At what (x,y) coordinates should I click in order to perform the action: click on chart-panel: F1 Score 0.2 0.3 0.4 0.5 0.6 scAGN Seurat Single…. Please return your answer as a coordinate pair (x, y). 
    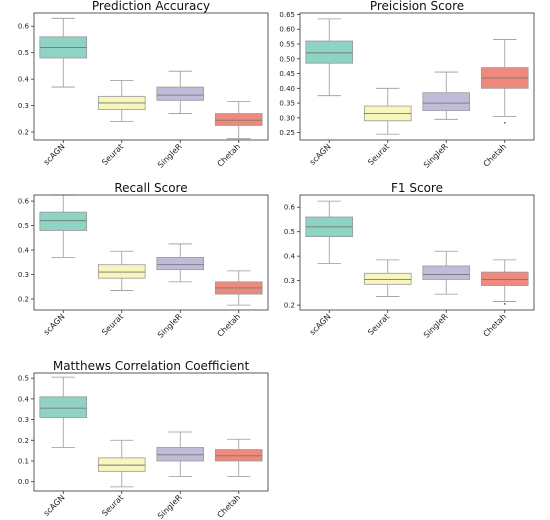
    Looking at the image, I should click on (409, 260).